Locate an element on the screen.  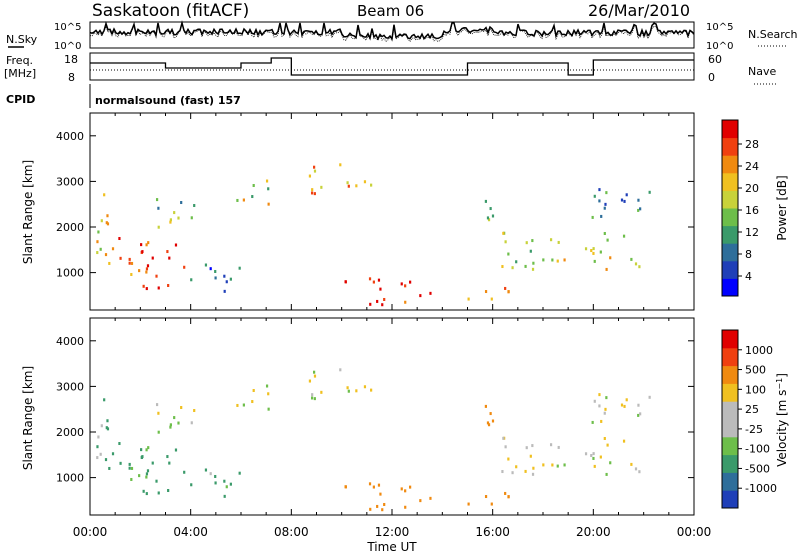
colorbar-tick-label: 16 is located at coordinates (752, 210).